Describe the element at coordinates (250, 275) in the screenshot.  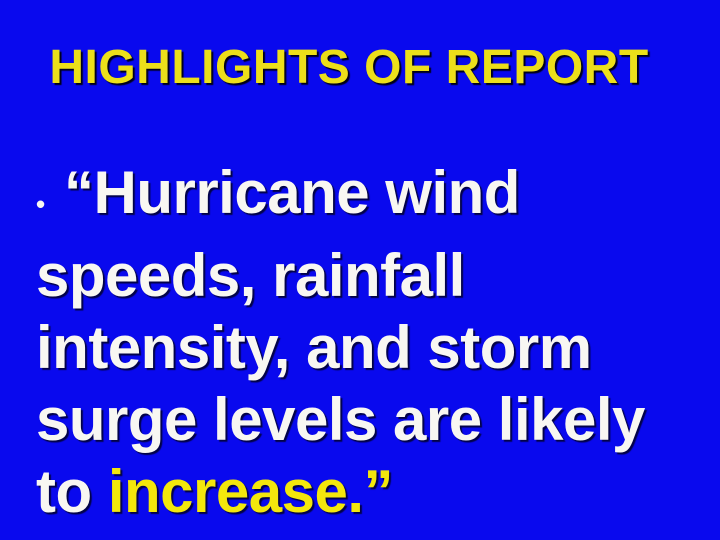
I see `body-line-2: speeds, rainfall` at that location.